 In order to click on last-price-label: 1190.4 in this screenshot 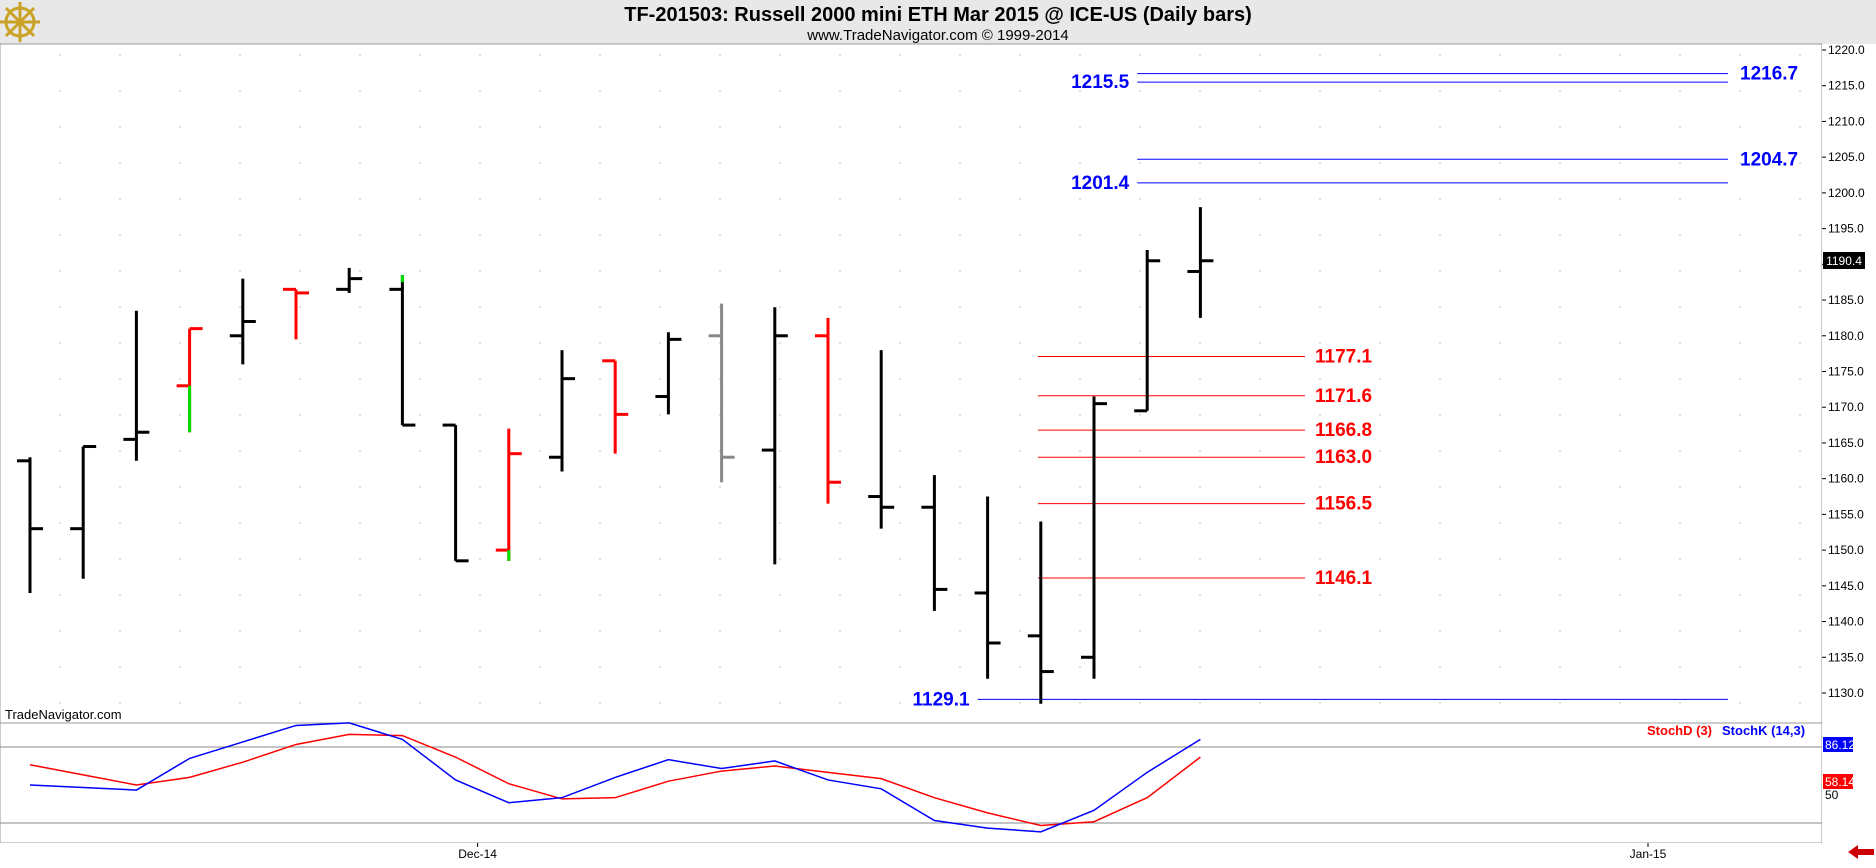, I will do `click(1844, 261)`.